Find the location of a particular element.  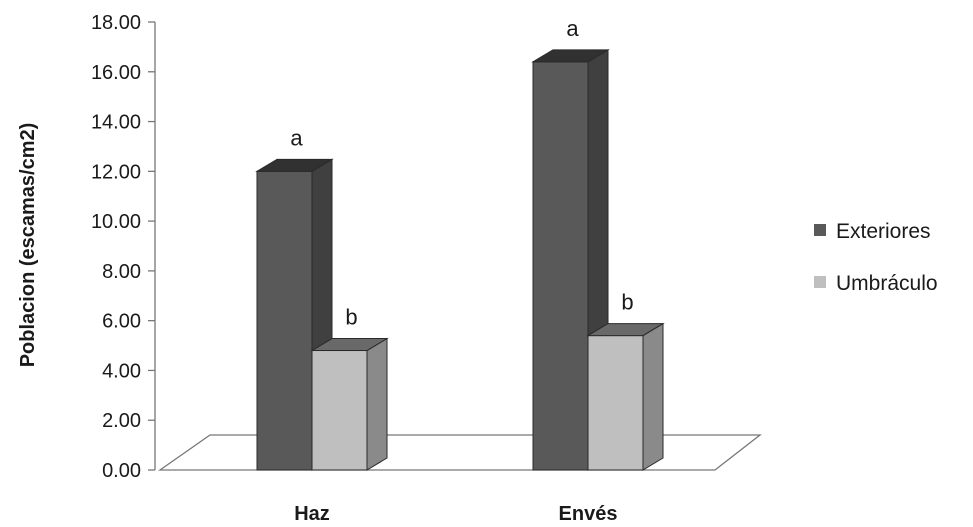

legend-label-exteriores: Exteriores is located at coordinates (883, 231).